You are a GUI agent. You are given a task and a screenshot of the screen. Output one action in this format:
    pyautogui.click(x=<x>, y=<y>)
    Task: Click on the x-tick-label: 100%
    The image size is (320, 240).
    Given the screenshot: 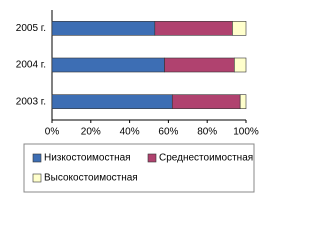 What is the action you would take?
    pyautogui.click(x=246, y=132)
    